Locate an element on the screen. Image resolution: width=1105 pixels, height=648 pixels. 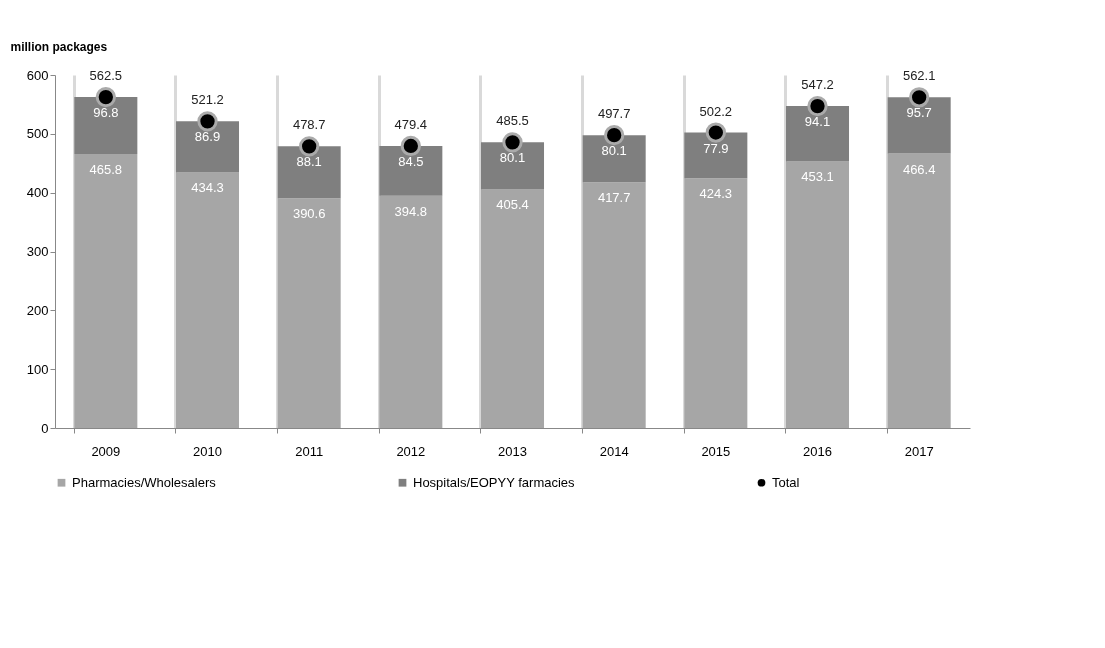
x-tick-label: 2009 is located at coordinates (106, 451).